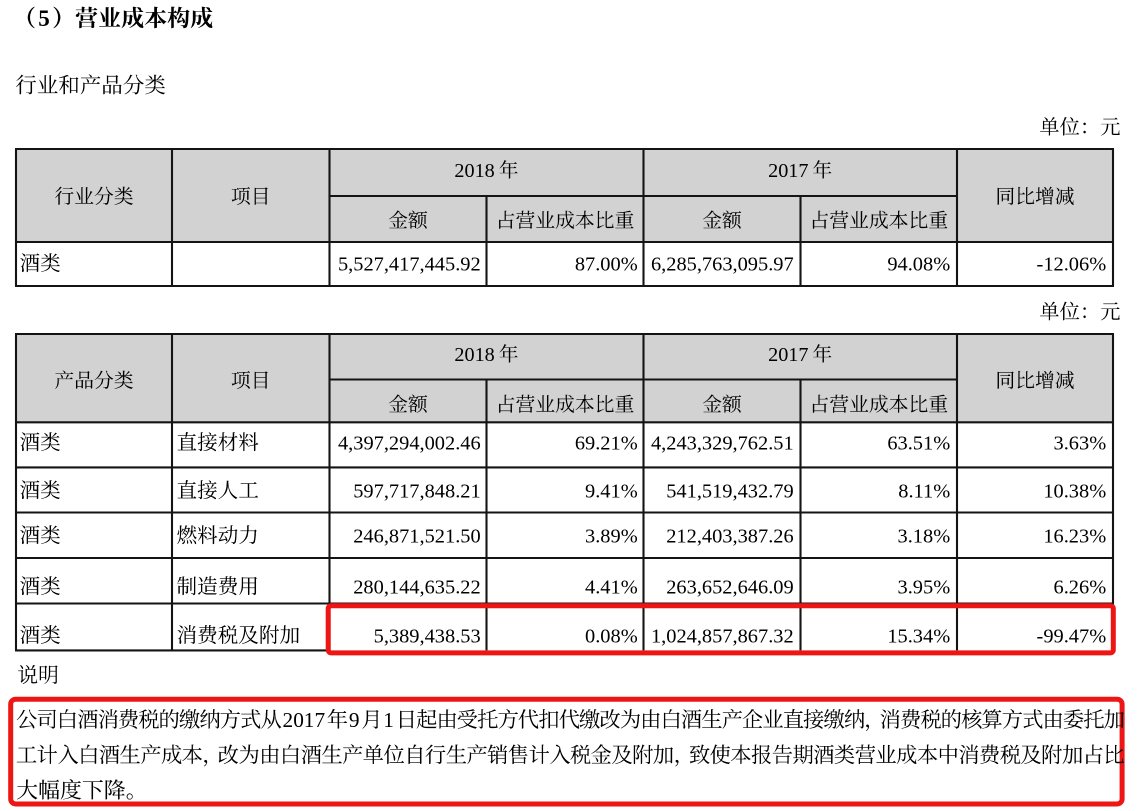 The width and height of the screenshot is (1137, 811). What do you see at coordinates (924, 492) in the screenshot?
I see `svg-text: 8.11%` at bounding box center [924, 492].